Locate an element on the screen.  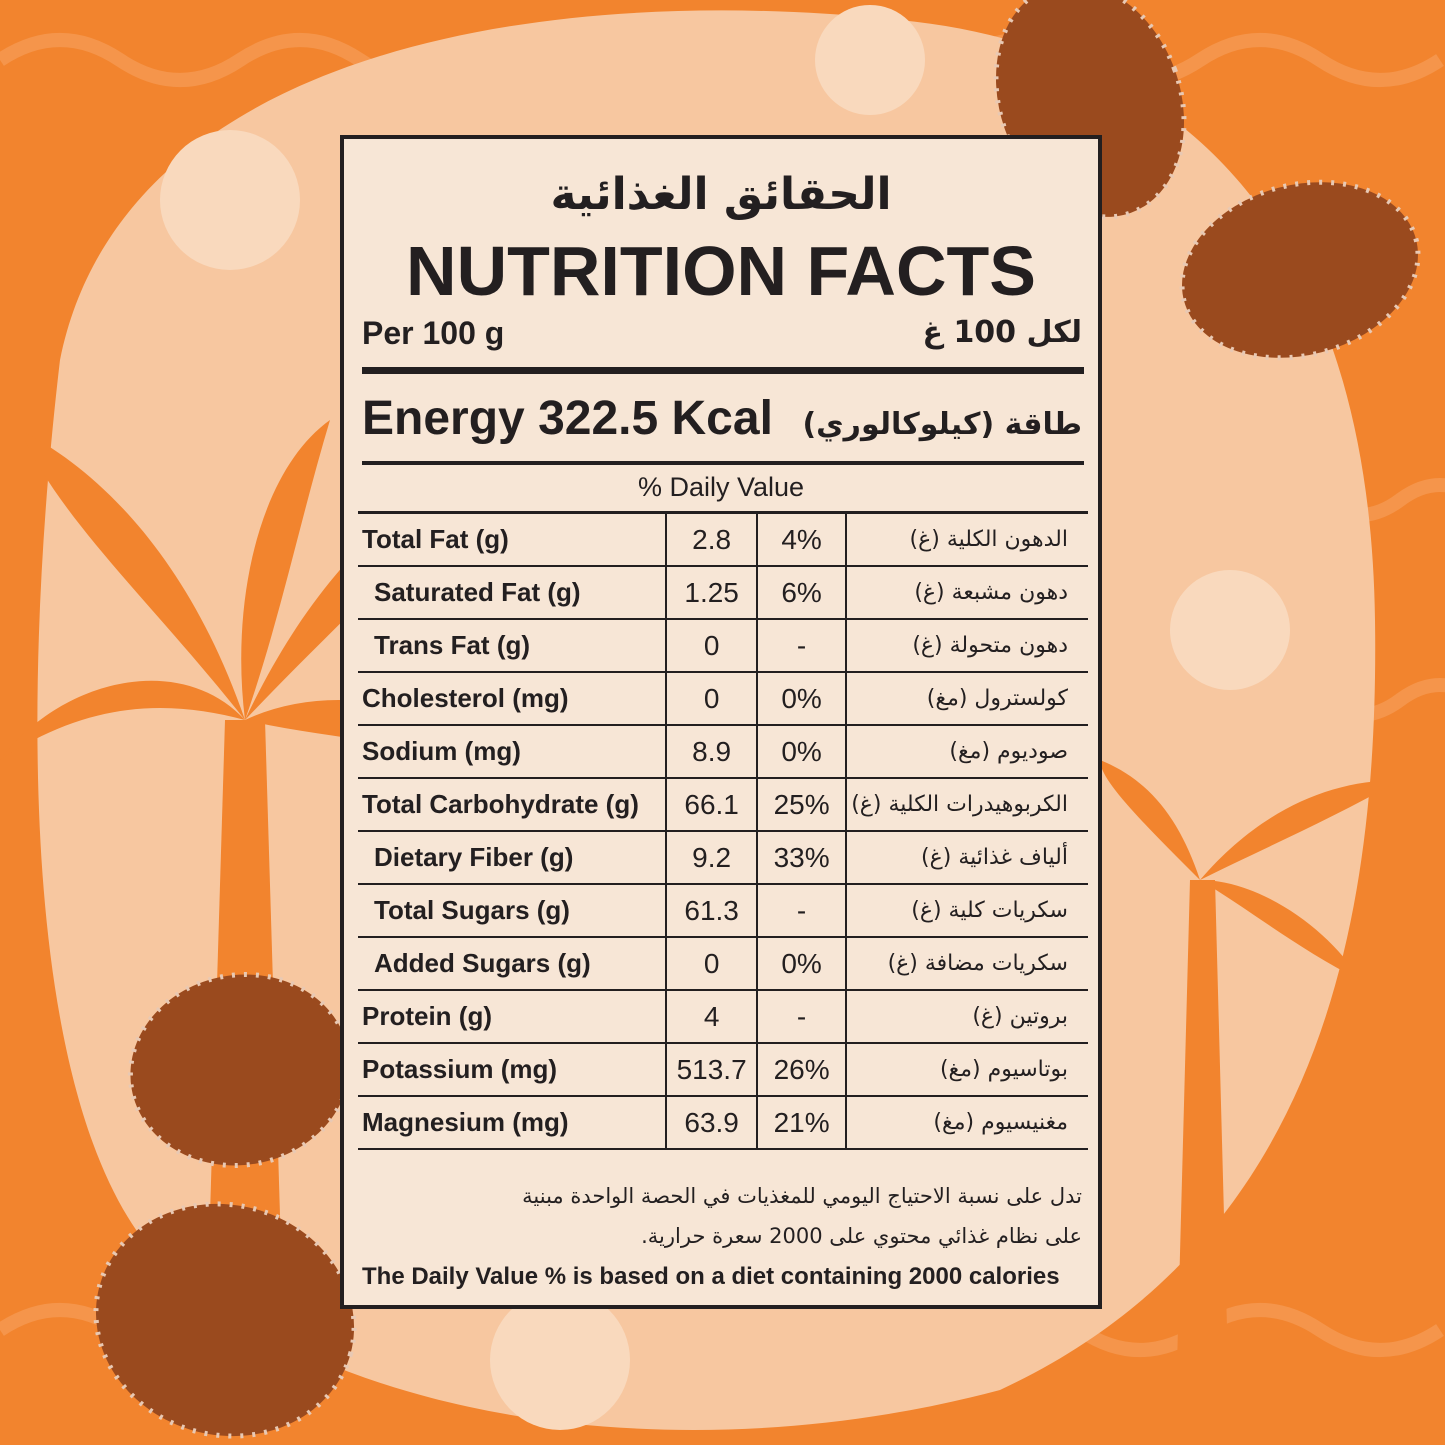
daily-value: 6% is located at coordinates (801, 592).